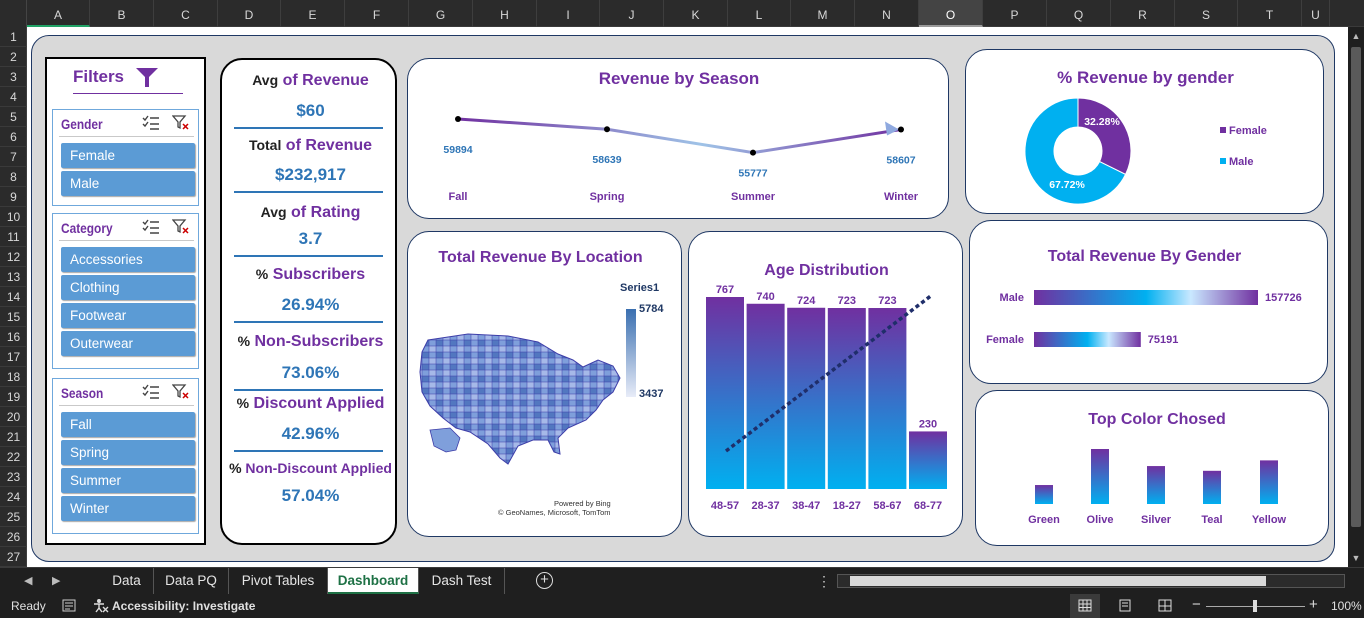 Image resolution: width=1364 pixels, height=618 pixels. Describe the element at coordinates (58, 13) in the screenshot. I see `column-header-a: A` at that location.